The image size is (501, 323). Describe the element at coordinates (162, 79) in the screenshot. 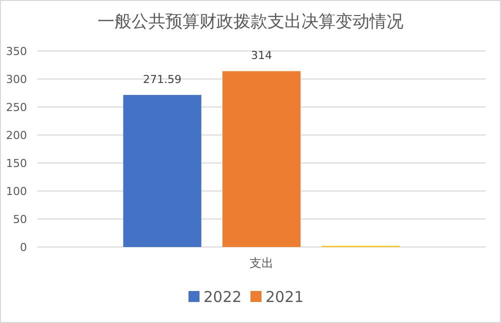

I see `data-label: 271.59` at that location.